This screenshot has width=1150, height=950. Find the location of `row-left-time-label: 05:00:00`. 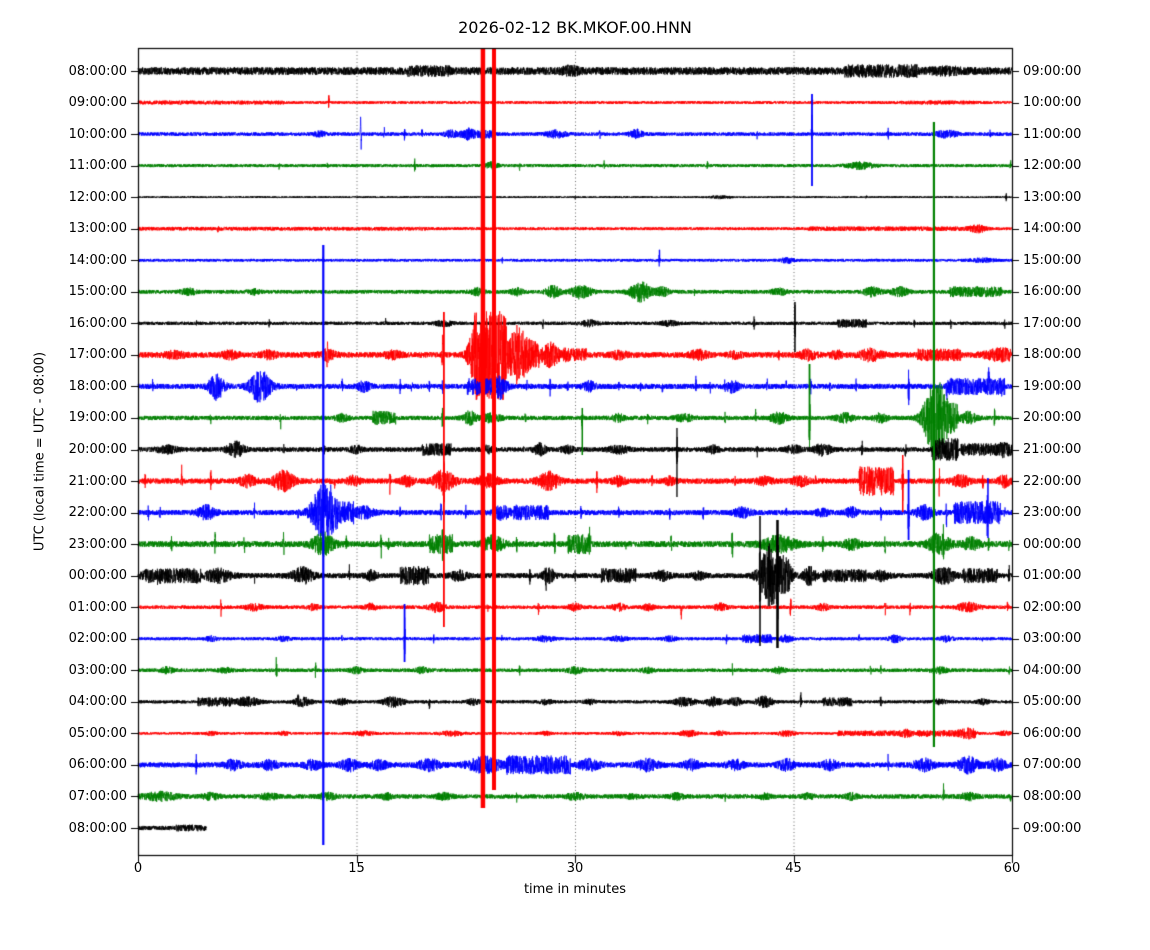

row-left-time-label: 05:00:00 is located at coordinates (97, 733).